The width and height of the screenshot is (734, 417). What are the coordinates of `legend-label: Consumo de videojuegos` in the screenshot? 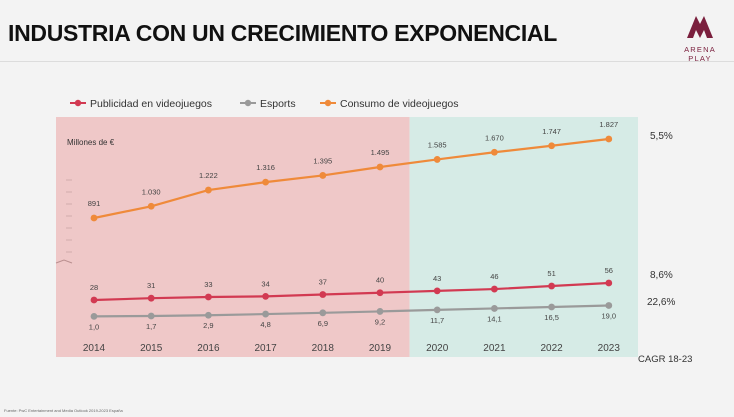 It's located at (399, 104).